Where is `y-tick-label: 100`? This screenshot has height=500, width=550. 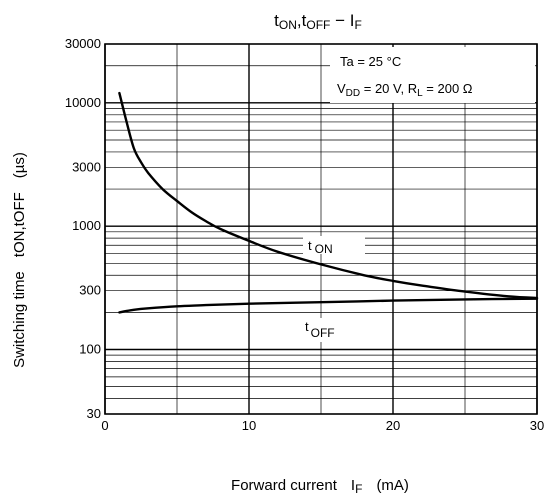 y-tick-label: 100 is located at coordinates (90, 349).